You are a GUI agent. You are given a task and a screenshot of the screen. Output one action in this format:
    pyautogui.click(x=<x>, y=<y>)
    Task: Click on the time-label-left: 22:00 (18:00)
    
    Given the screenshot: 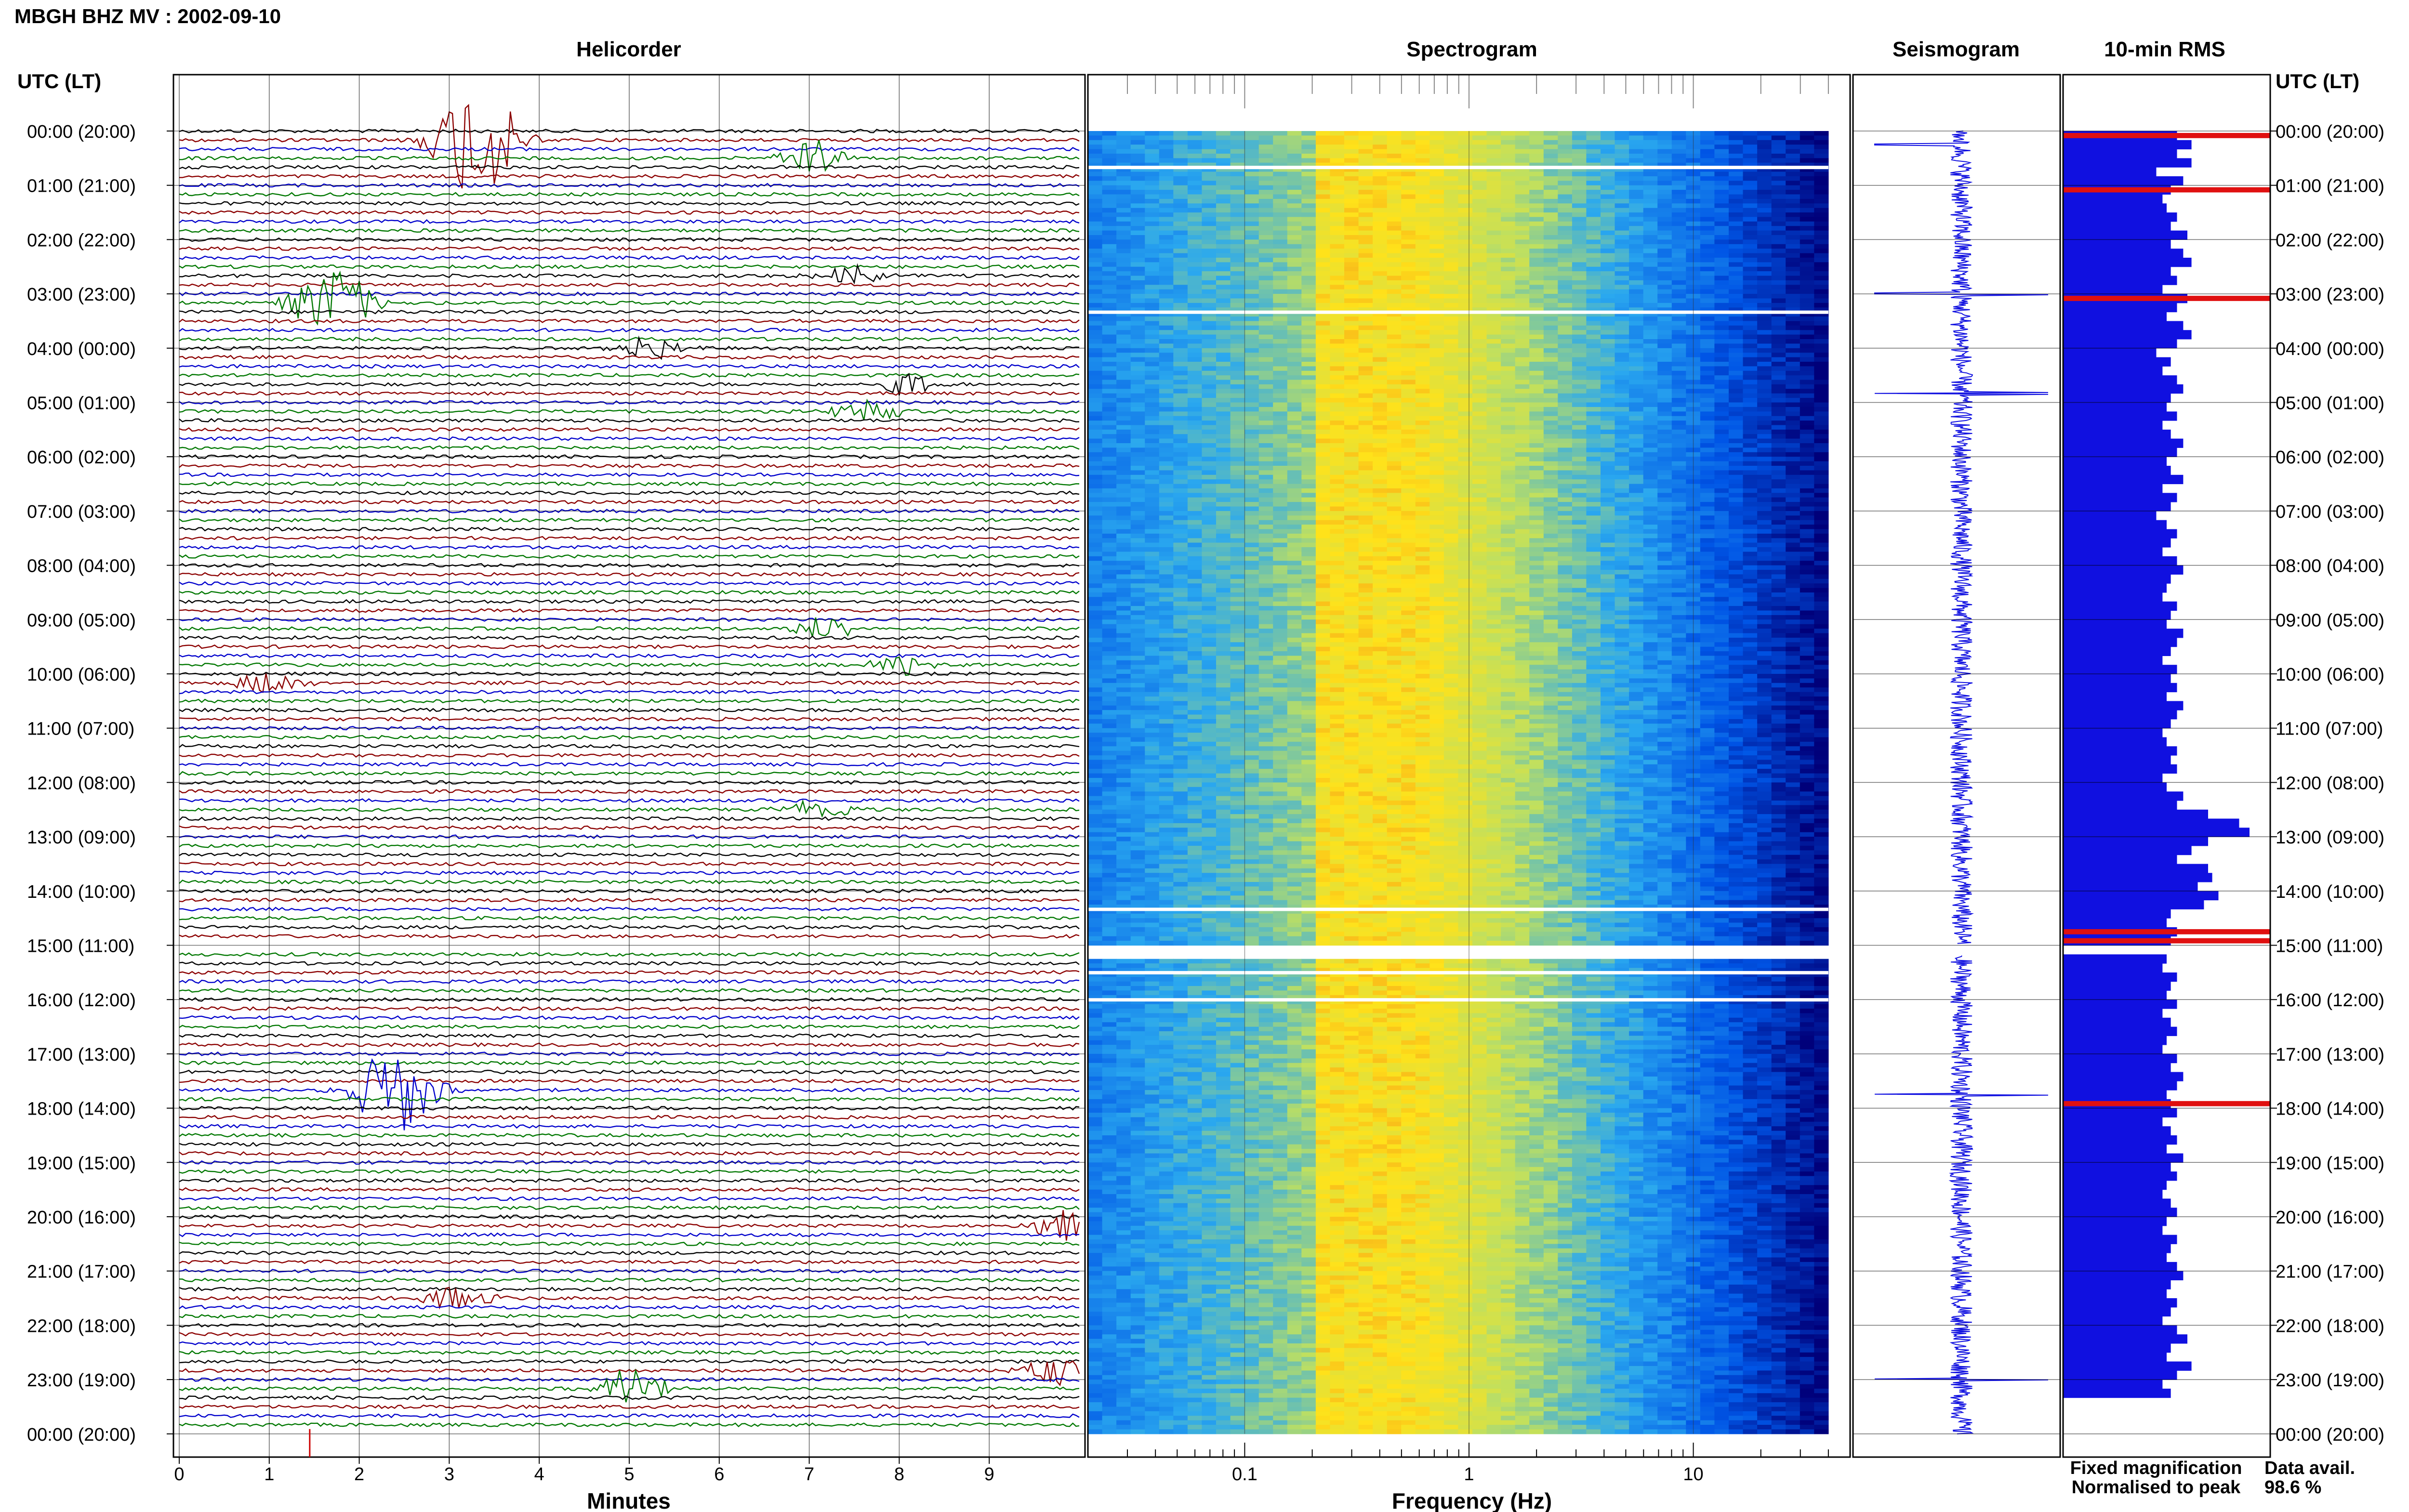 What is the action you would take?
    pyautogui.click(x=81, y=1326)
    